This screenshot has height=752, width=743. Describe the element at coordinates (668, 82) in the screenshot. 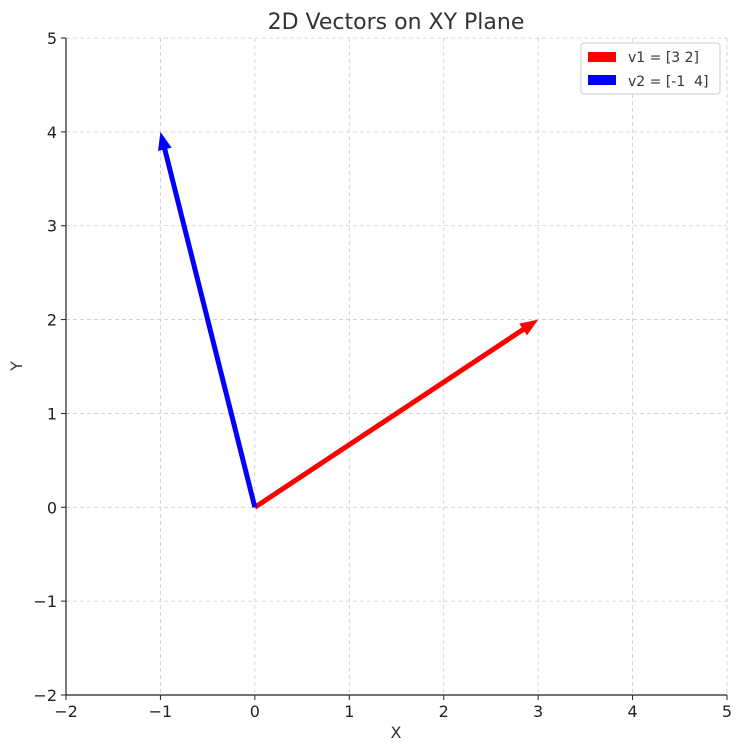

I see `legend-label-v2: v2 = [-1 4]` at that location.